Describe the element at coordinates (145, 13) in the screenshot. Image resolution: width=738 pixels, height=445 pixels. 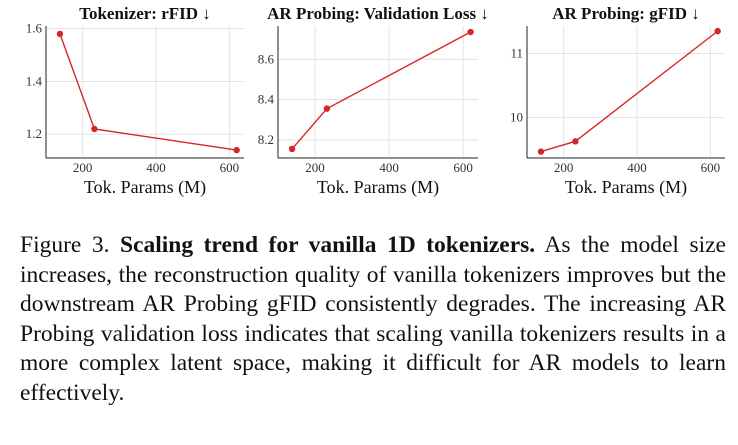
I see `chart-title: Tokenizer: rFID ↓` at that location.